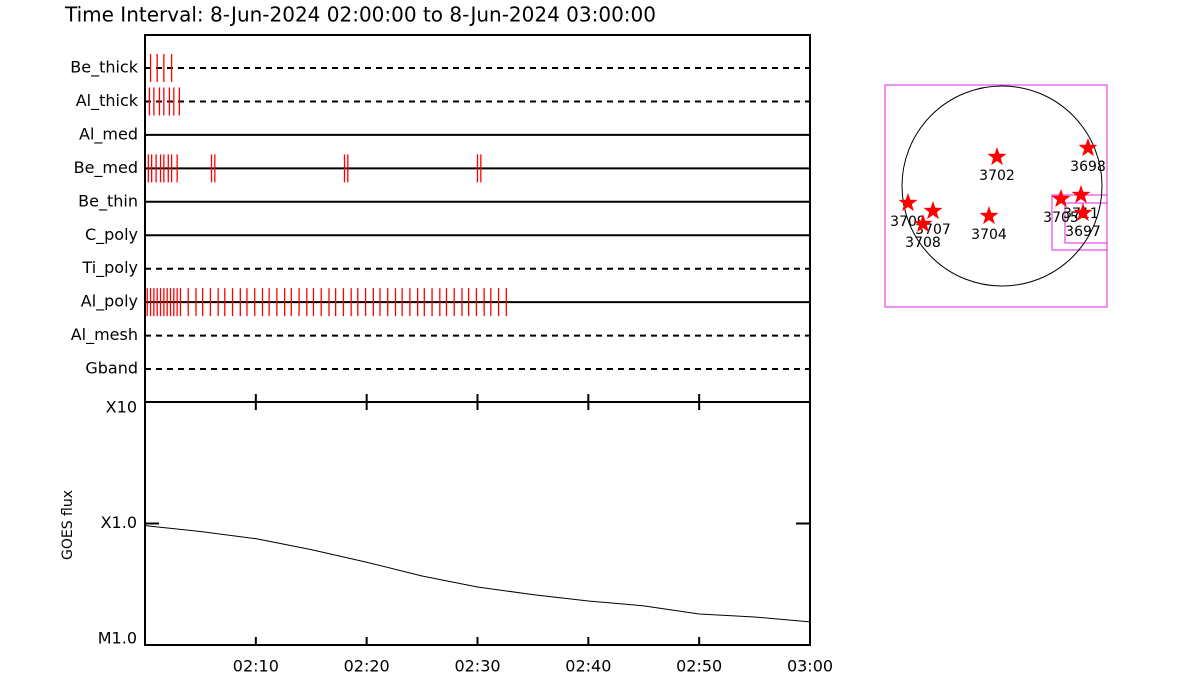  What do you see at coordinates (107, 101) in the screenshot?
I see `row-label: Al_thick` at bounding box center [107, 101].